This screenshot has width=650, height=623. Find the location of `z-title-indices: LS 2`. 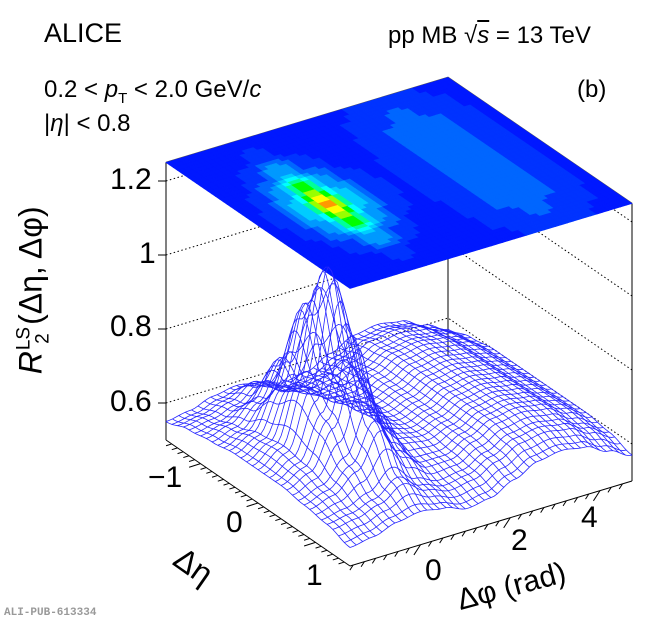

z-title-indices: LS 2 is located at coordinates (33, 338).